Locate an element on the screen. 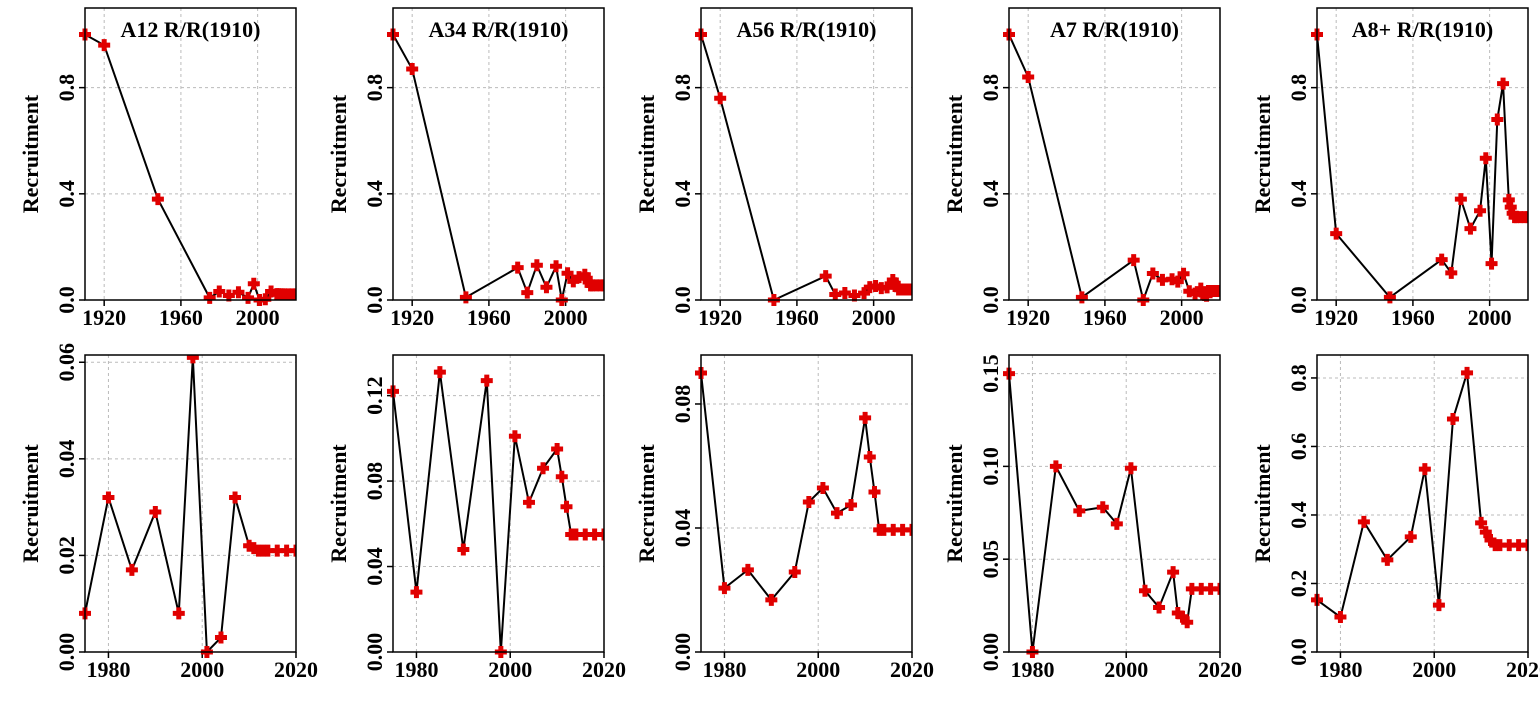 The image size is (1540, 703). y-tick-label: 0.06 is located at coordinates (66, 362).